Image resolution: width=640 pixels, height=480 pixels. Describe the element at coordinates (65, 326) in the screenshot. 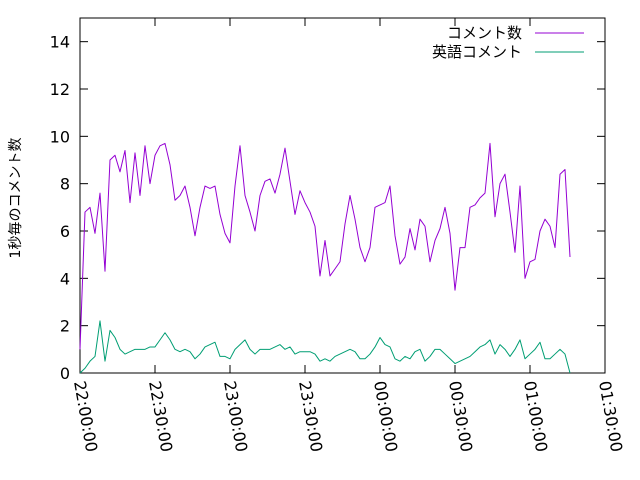

I see `y-tick-label-1: 2` at that location.